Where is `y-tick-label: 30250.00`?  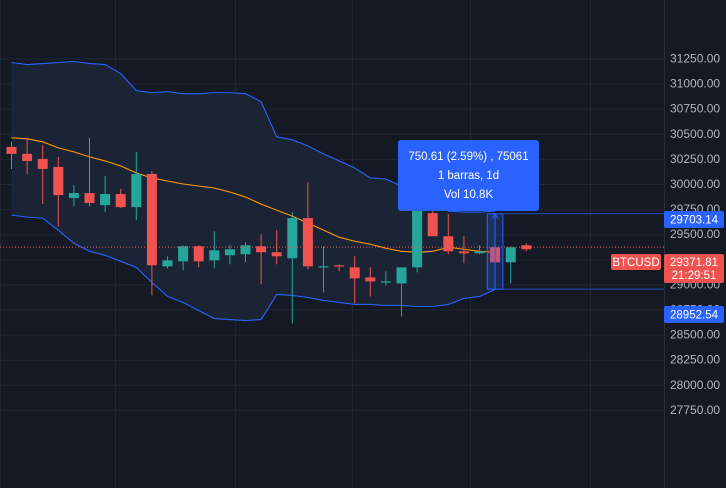
y-tick-label: 30250.00 is located at coordinates (695, 159).